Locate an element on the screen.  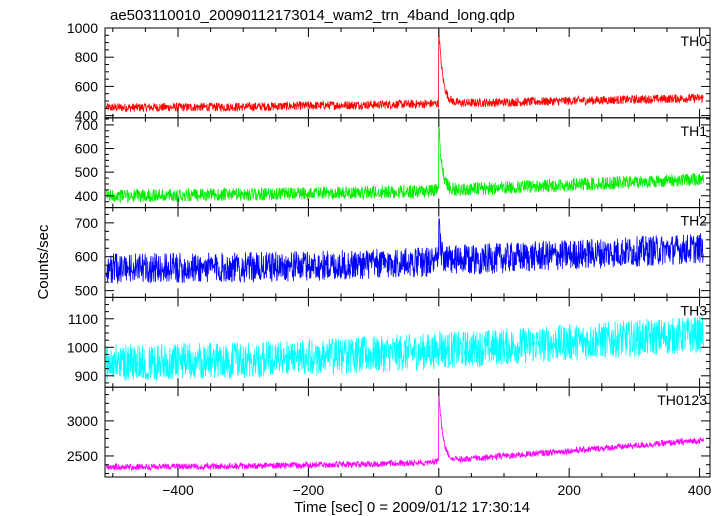
x-tick-label: −200 is located at coordinates (309, 490).